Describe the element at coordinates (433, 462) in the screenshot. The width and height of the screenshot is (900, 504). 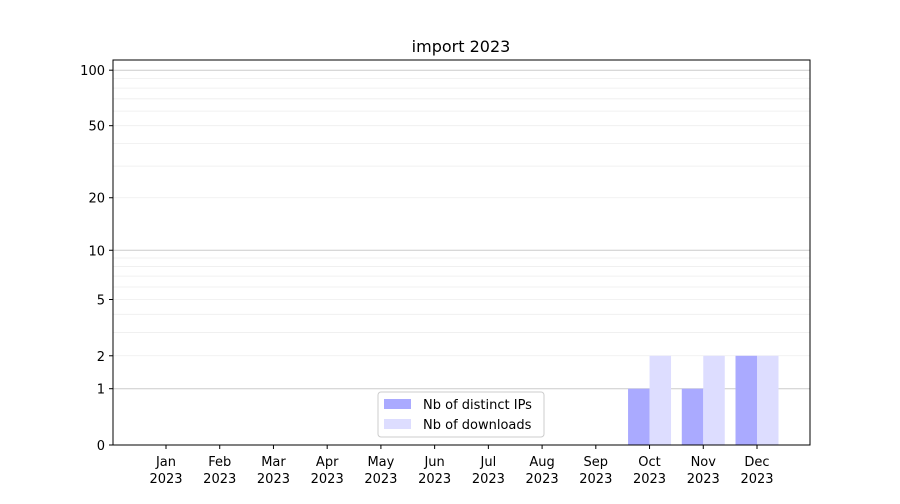
I see `x-tick-label-month: Jun` at that location.